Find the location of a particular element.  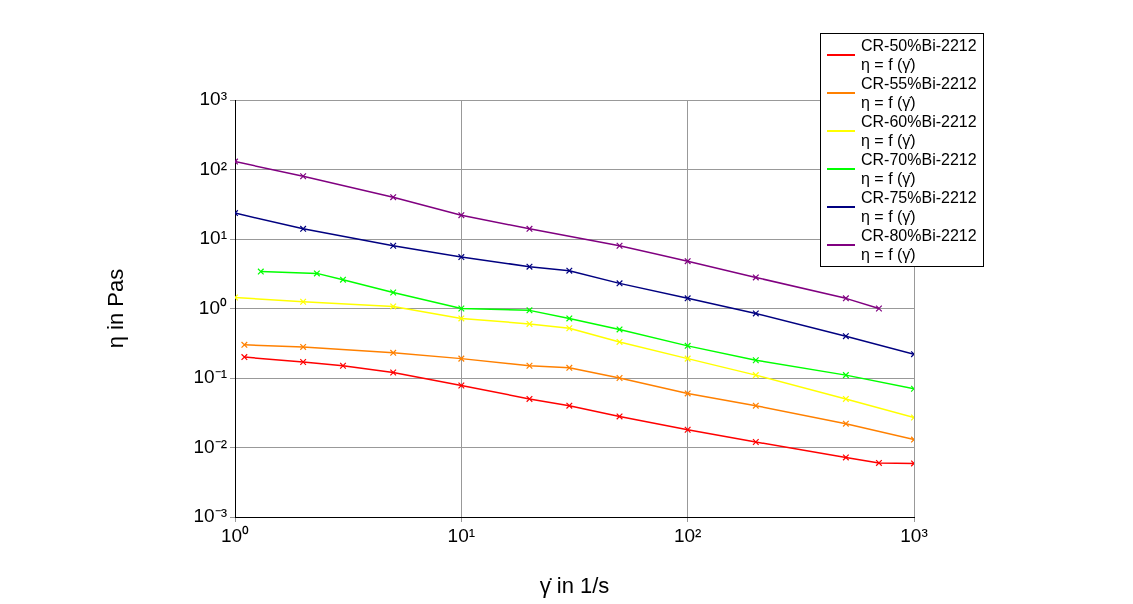

y-tick-label: 10³ is located at coordinates (213, 99).